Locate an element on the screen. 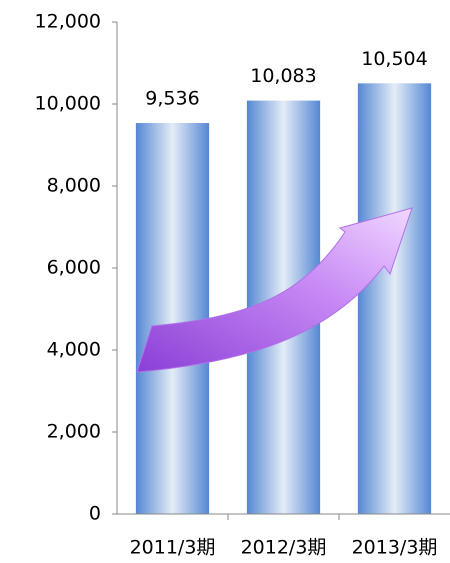 This screenshot has height=563, width=450. x-tick-label: 2013/3期 is located at coordinates (395, 548).